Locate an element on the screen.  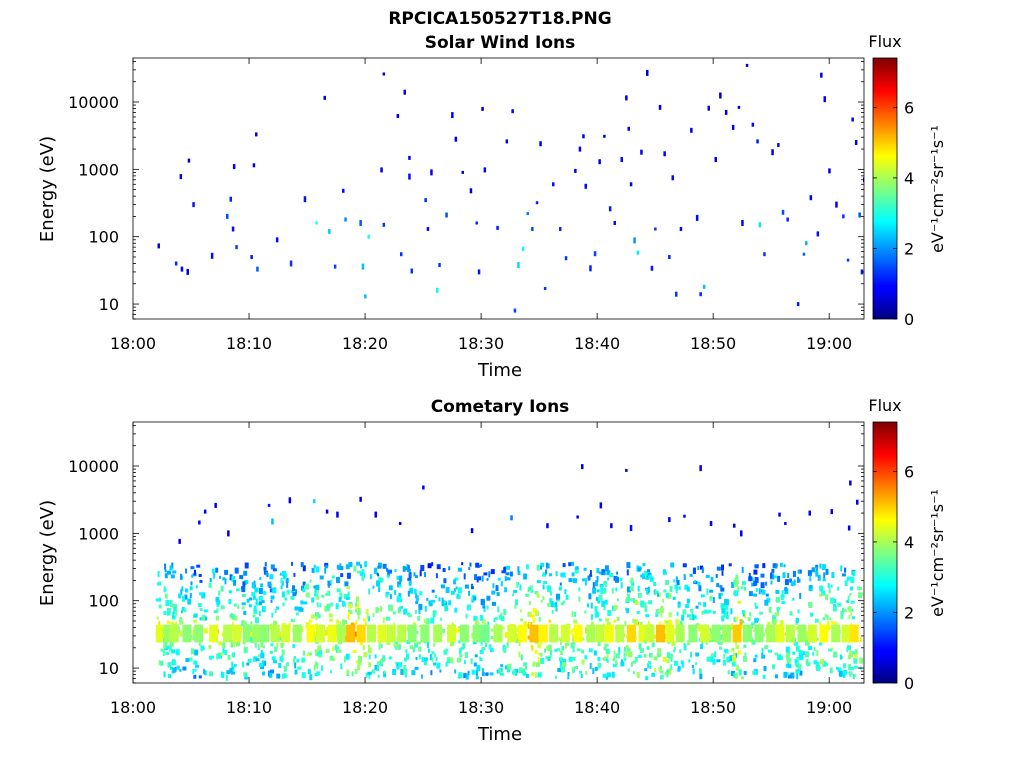
colorbar-gradient is located at coordinates (885, 188).